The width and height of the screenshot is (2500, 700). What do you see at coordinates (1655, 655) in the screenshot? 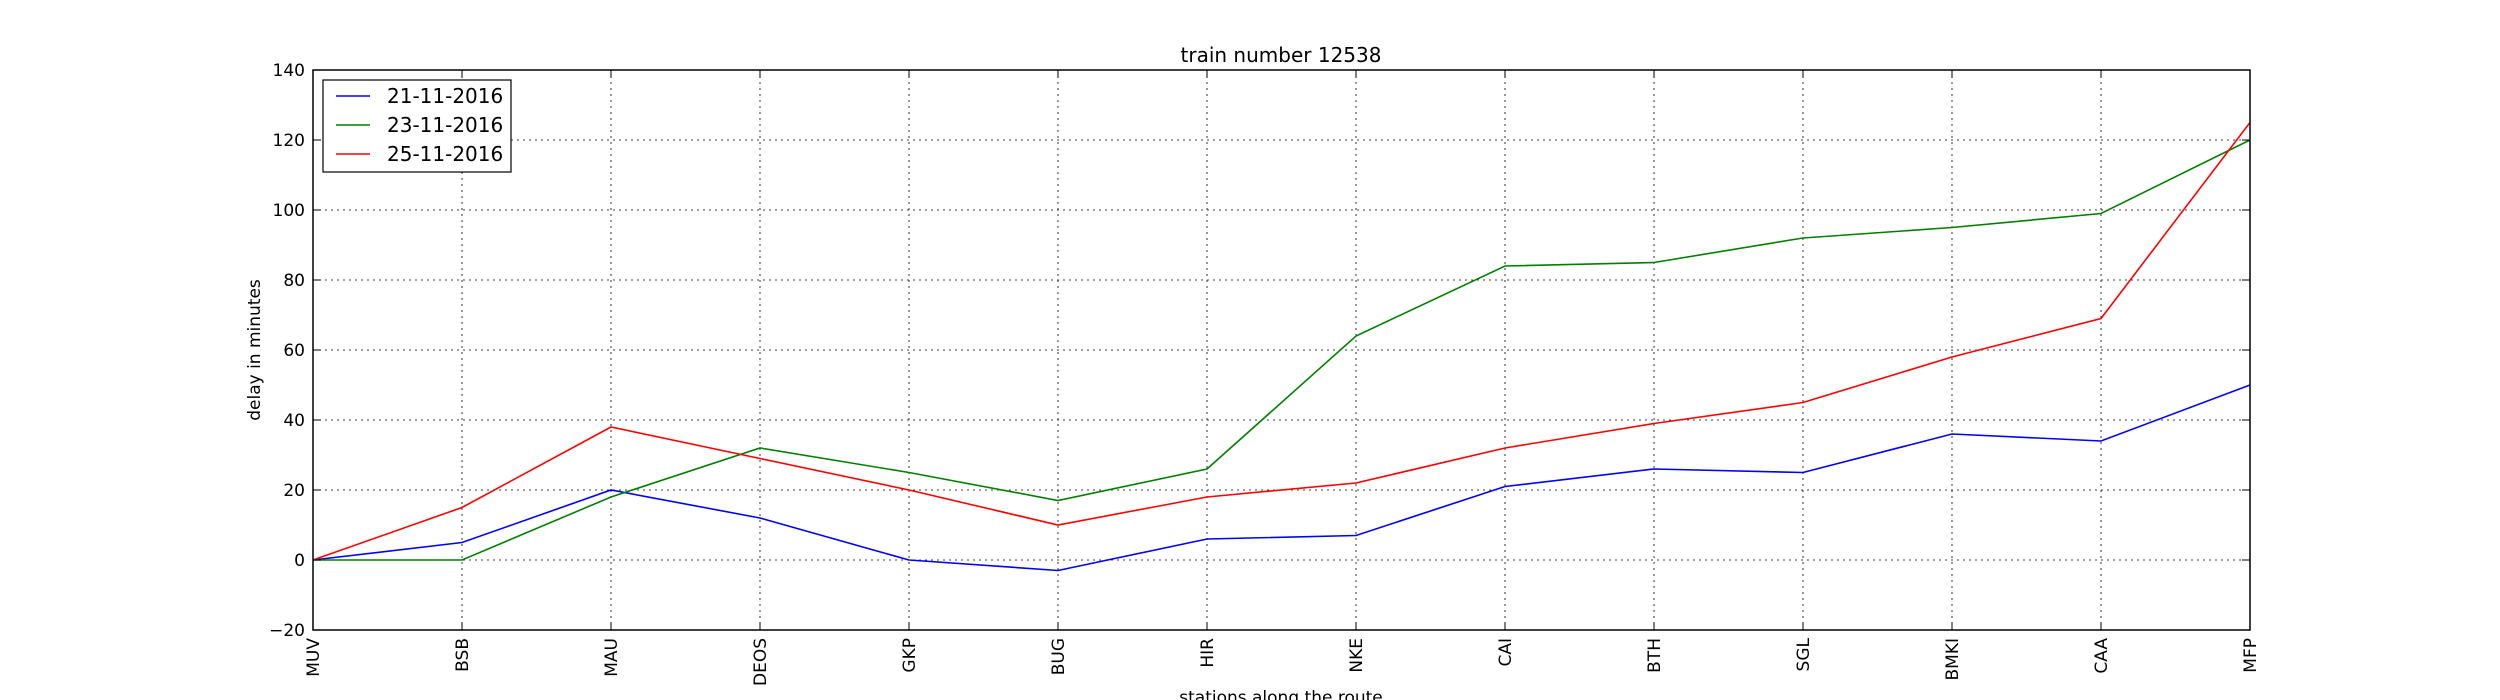
I see `x-tick-label: BTH` at bounding box center [1655, 655].